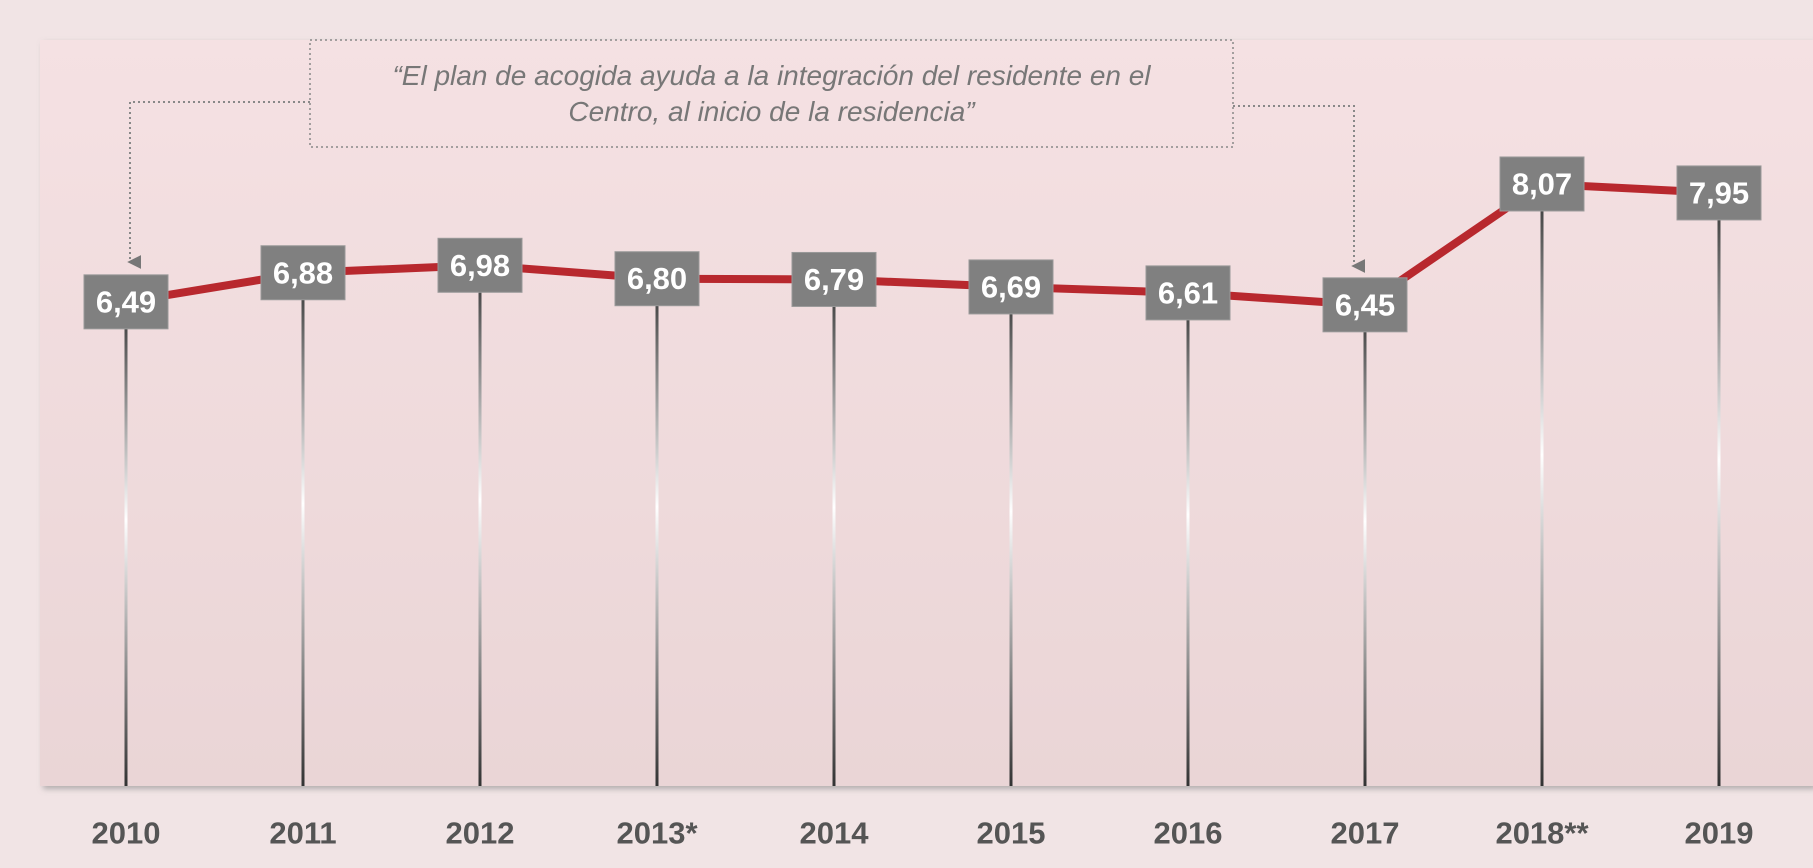 The width and height of the screenshot is (1813, 868). I want to click on x-tick-label: 2015, so click(1011, 833).